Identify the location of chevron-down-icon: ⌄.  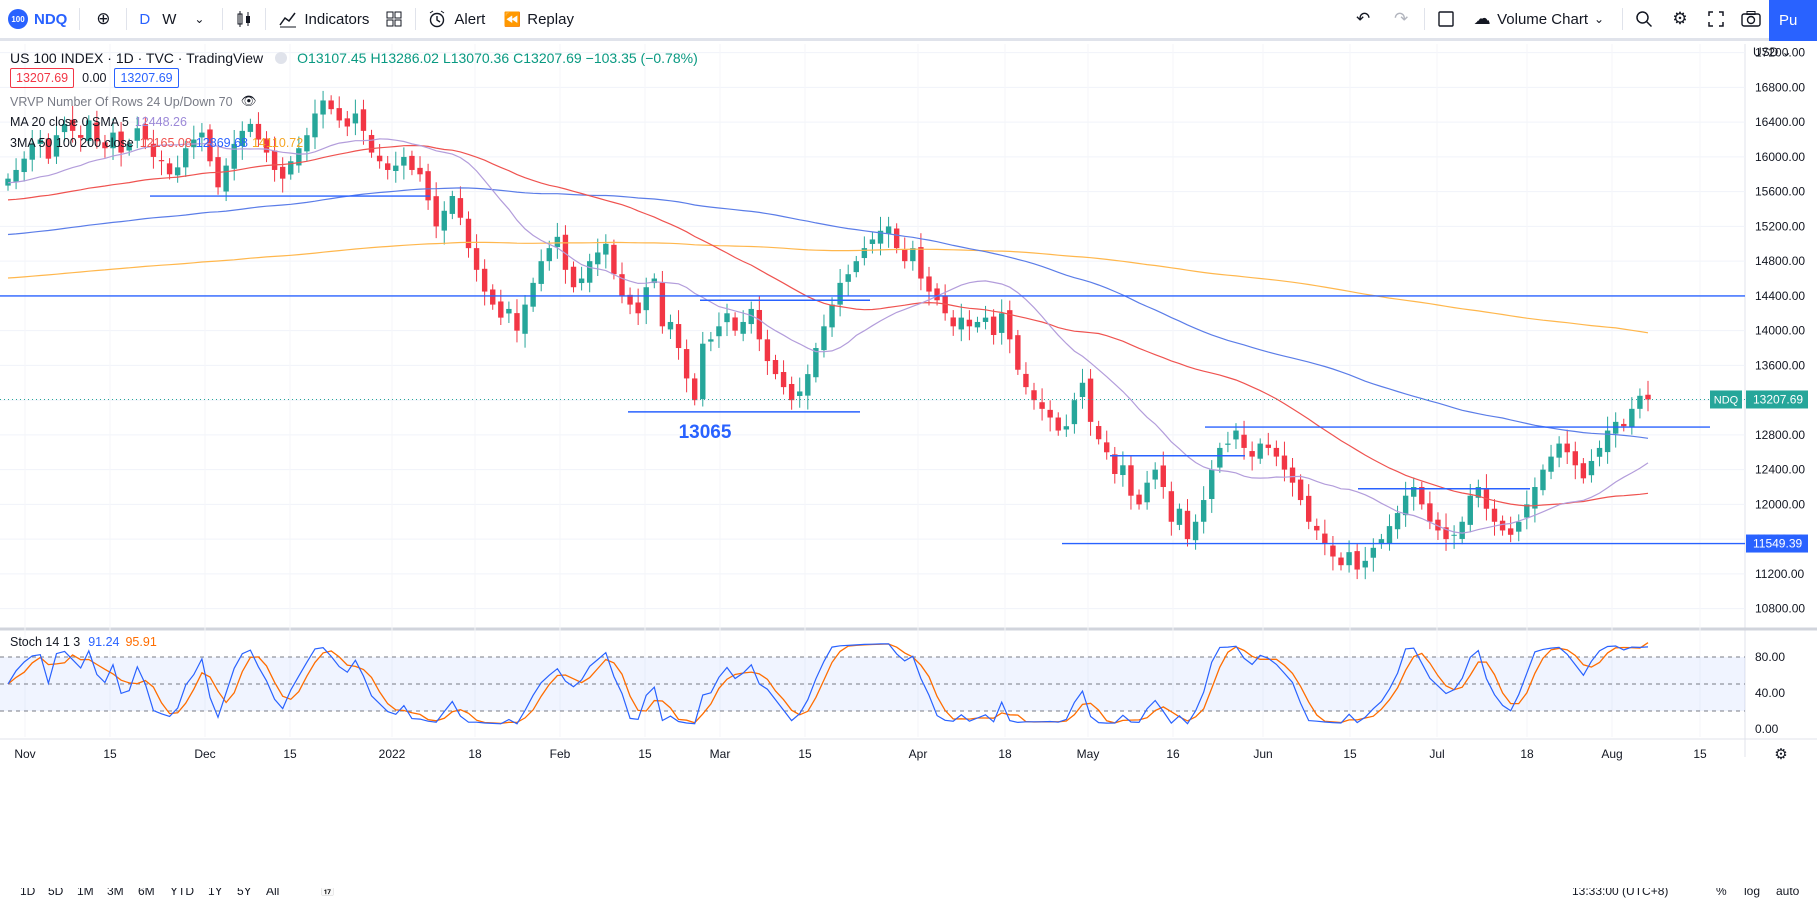
(199, 19).